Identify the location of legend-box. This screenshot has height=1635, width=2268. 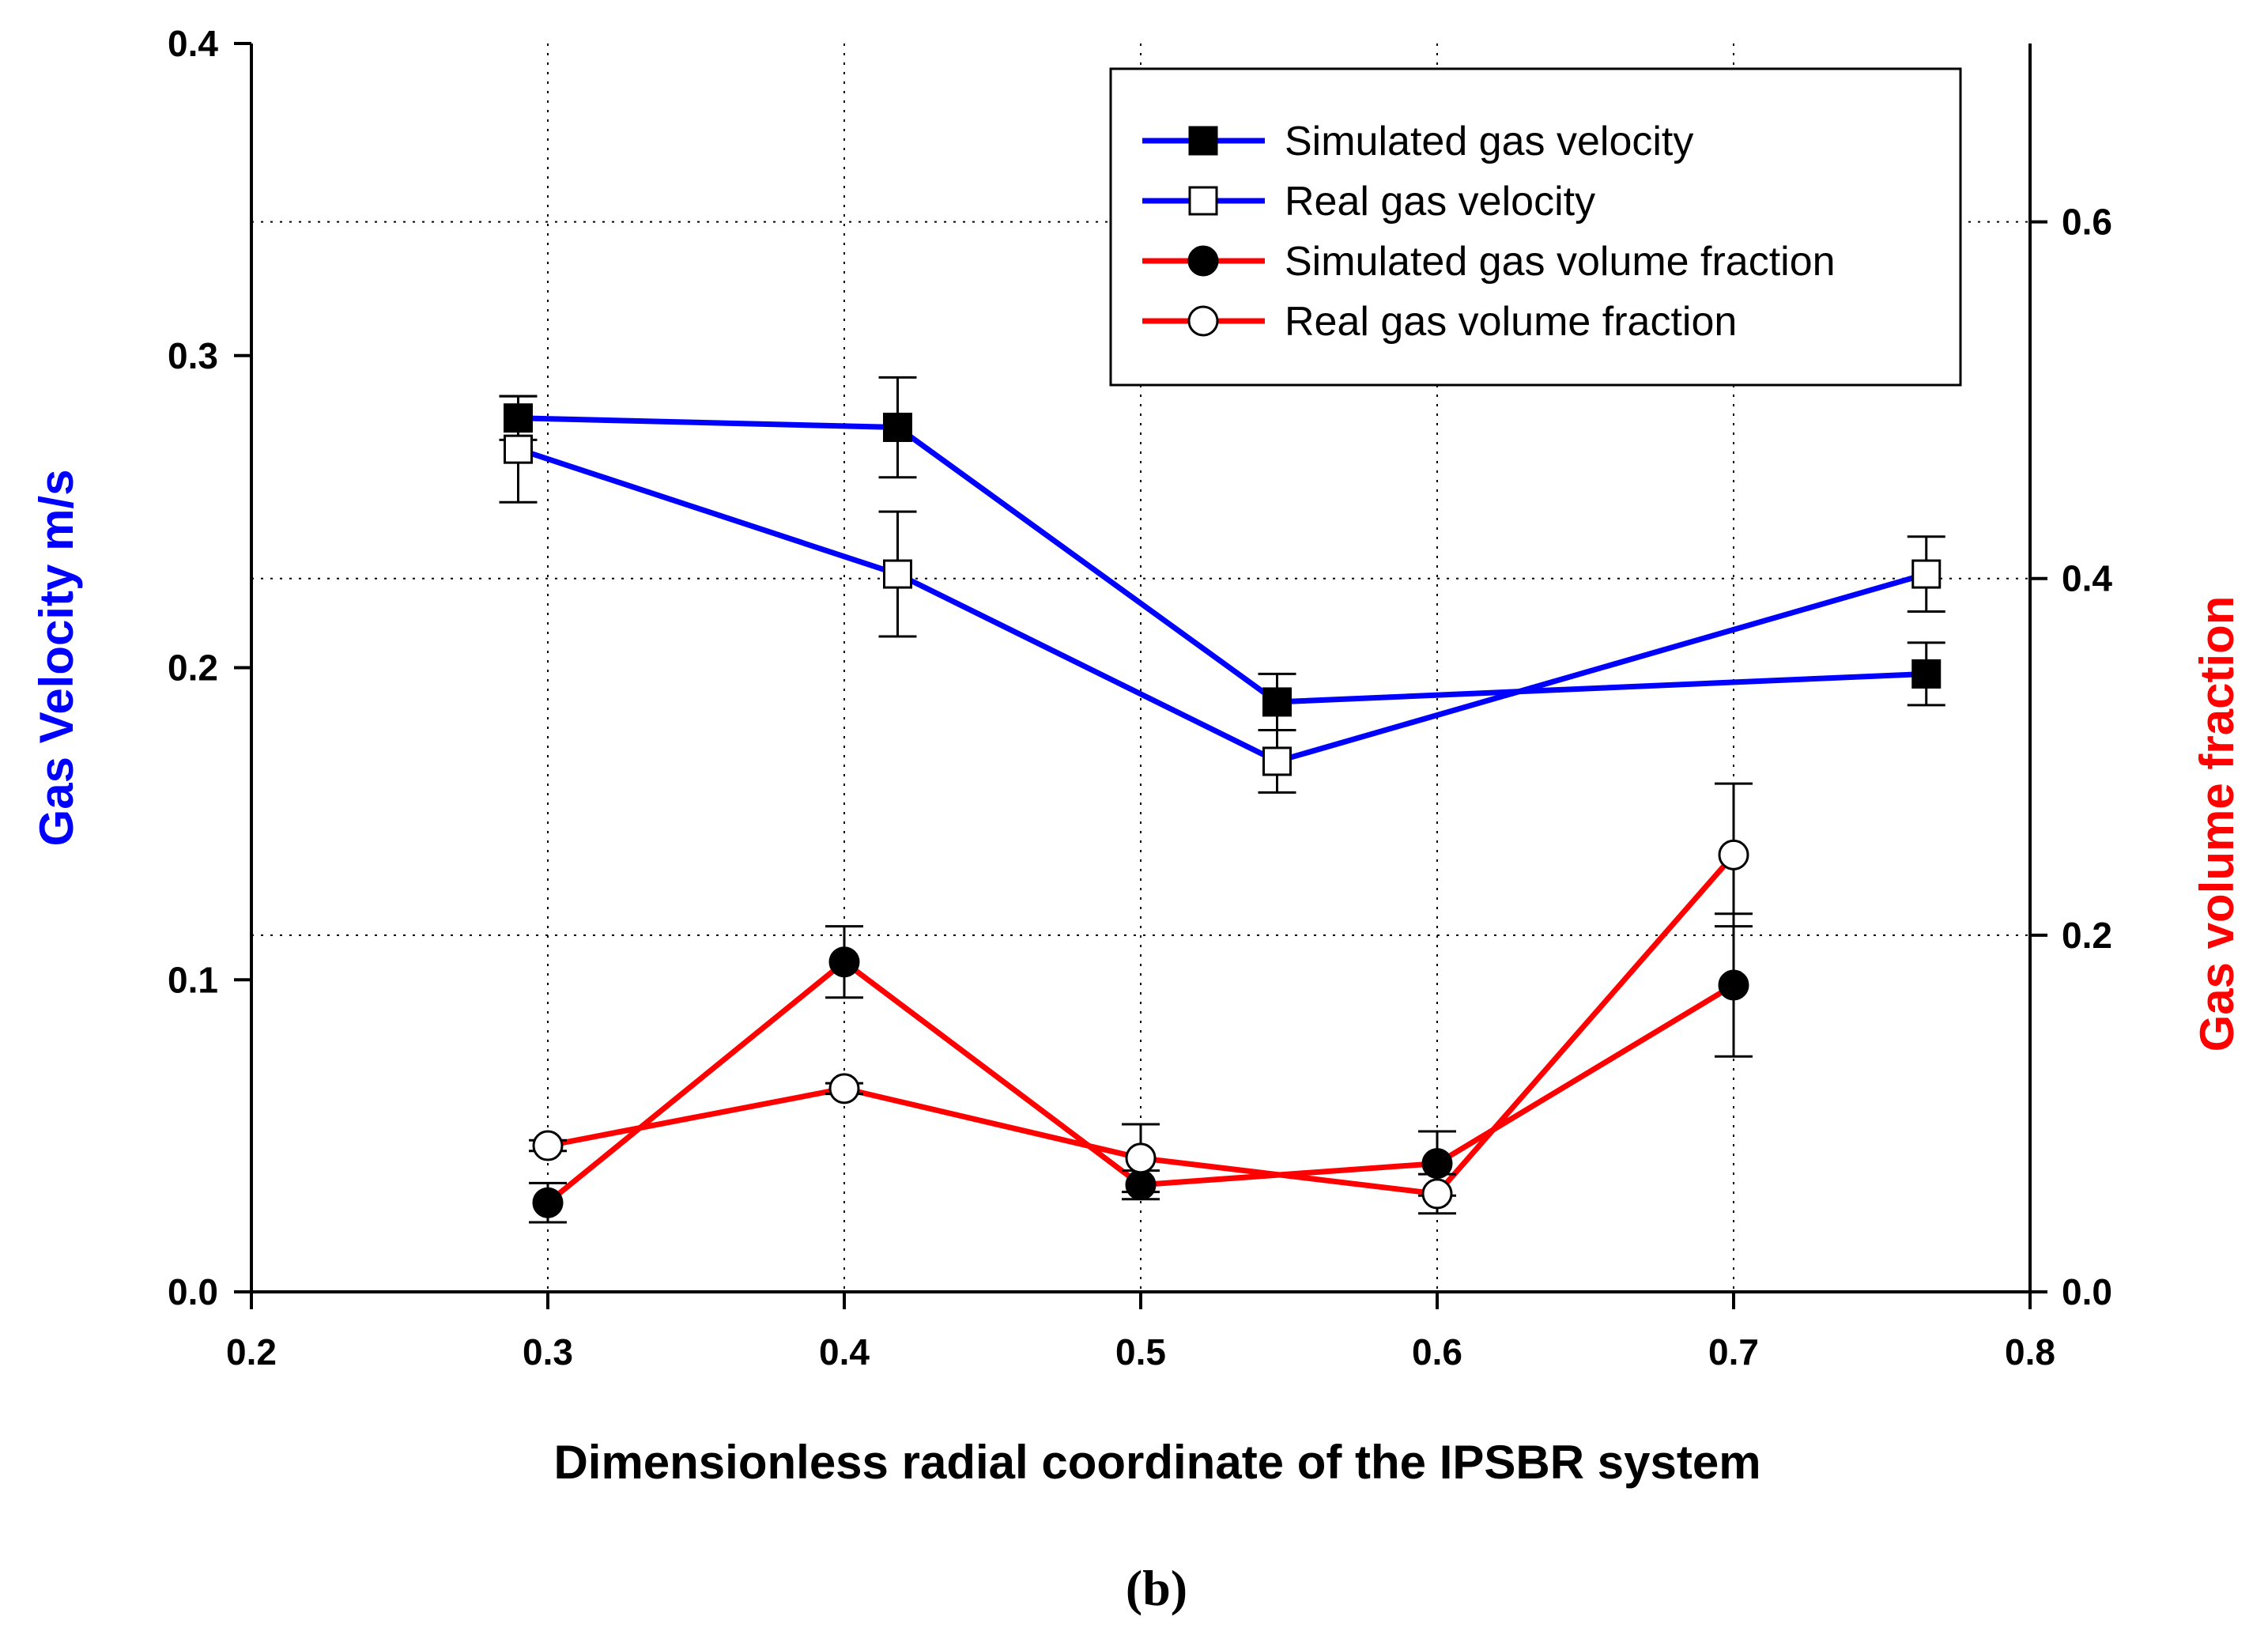
(1535, 227).